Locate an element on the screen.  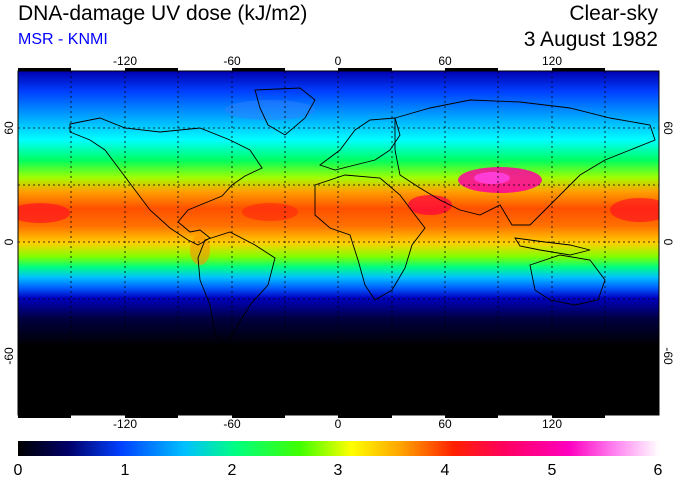
andes-spot is located at coordinates (200, 250).